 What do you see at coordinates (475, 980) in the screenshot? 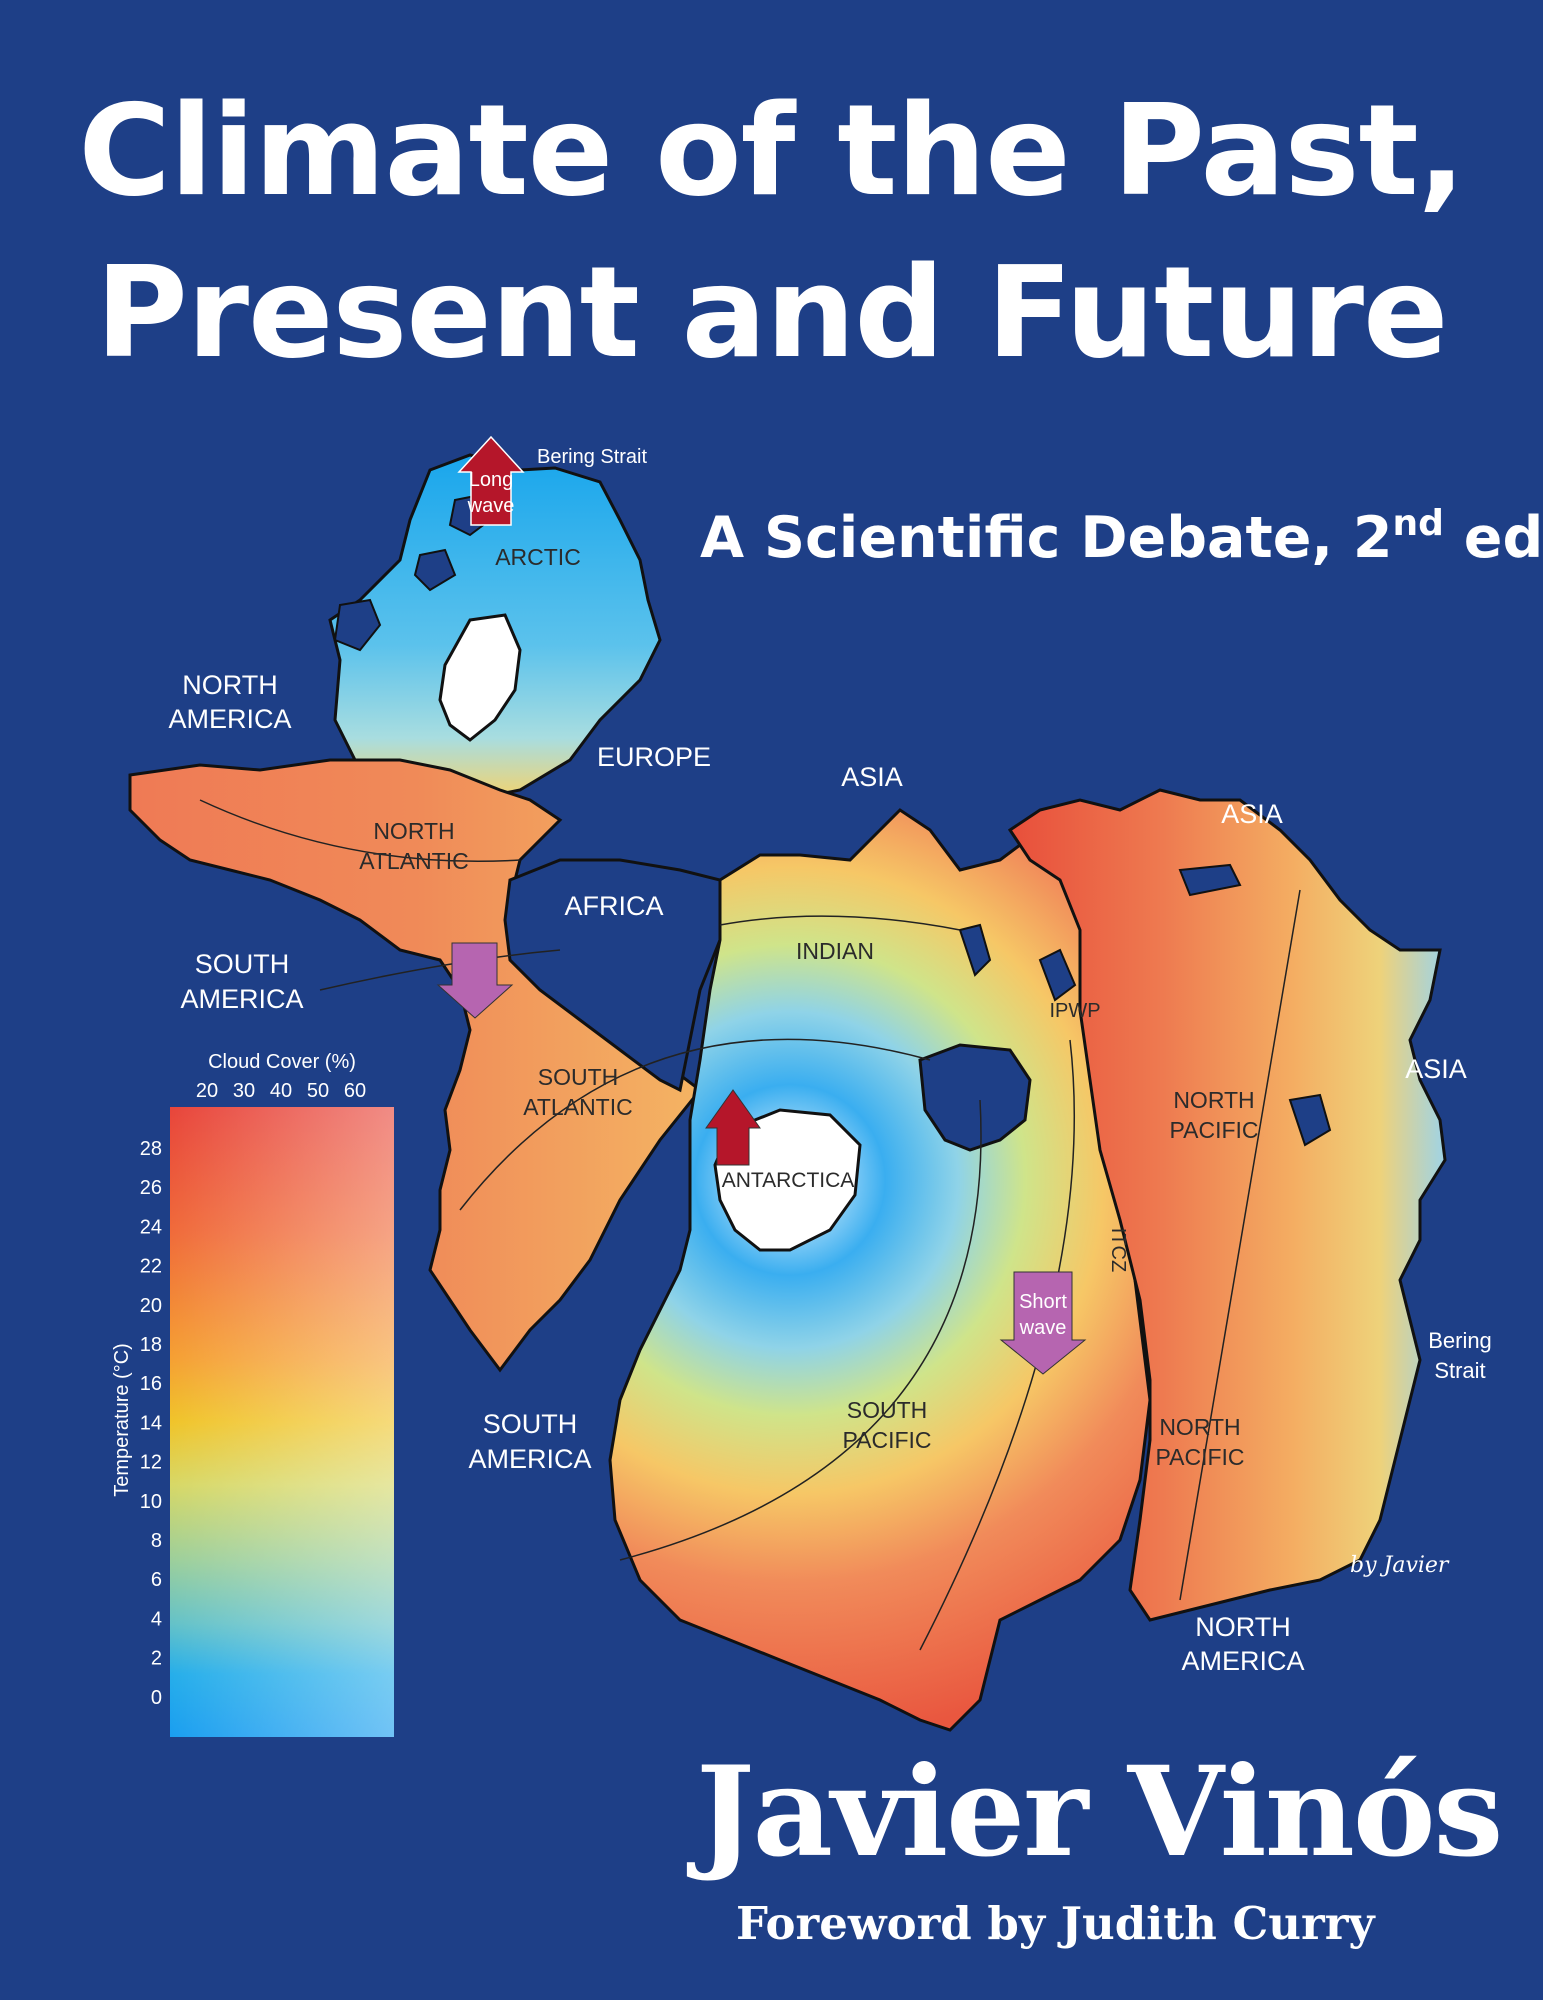
I see `down-arrow-purple` at bounding box center [475, 980].